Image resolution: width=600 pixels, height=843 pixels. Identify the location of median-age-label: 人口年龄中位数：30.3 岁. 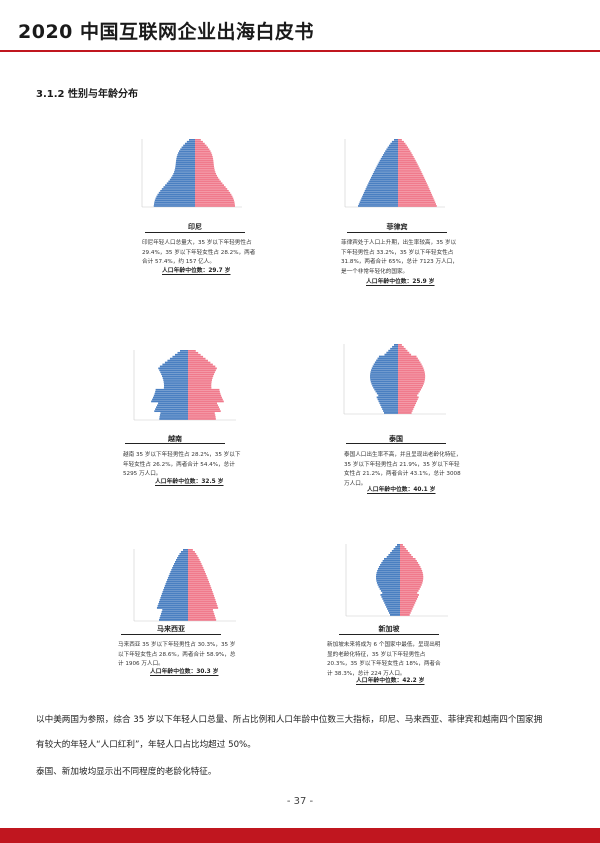
(184, 672).